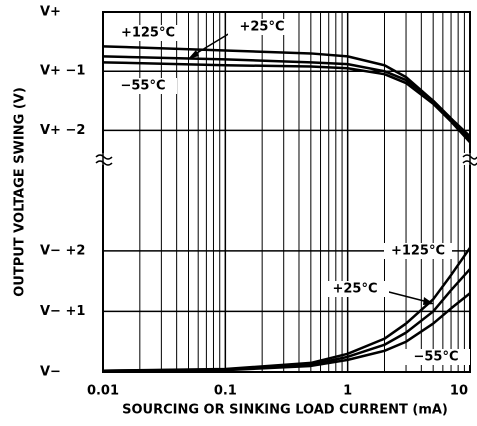 This screenshot has height=426, width=477. What do you see at coordinates (62, 311) in the screenshot?
I see `y-tick-label: V− +1` at bounding box center [62, 311].